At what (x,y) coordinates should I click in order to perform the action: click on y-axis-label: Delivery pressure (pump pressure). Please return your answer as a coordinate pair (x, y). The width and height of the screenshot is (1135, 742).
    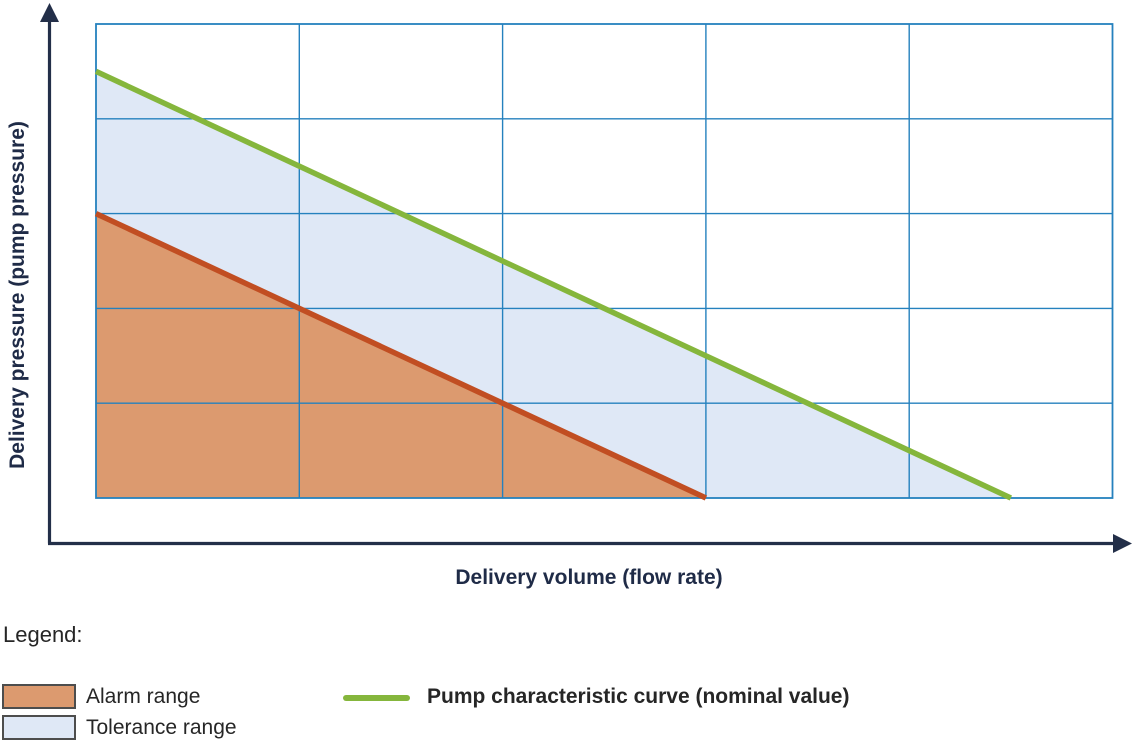
    Looking at the image, I should click on (17, 295).